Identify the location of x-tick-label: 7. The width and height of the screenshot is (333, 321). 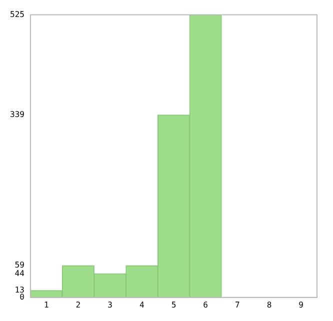
(237, 305).